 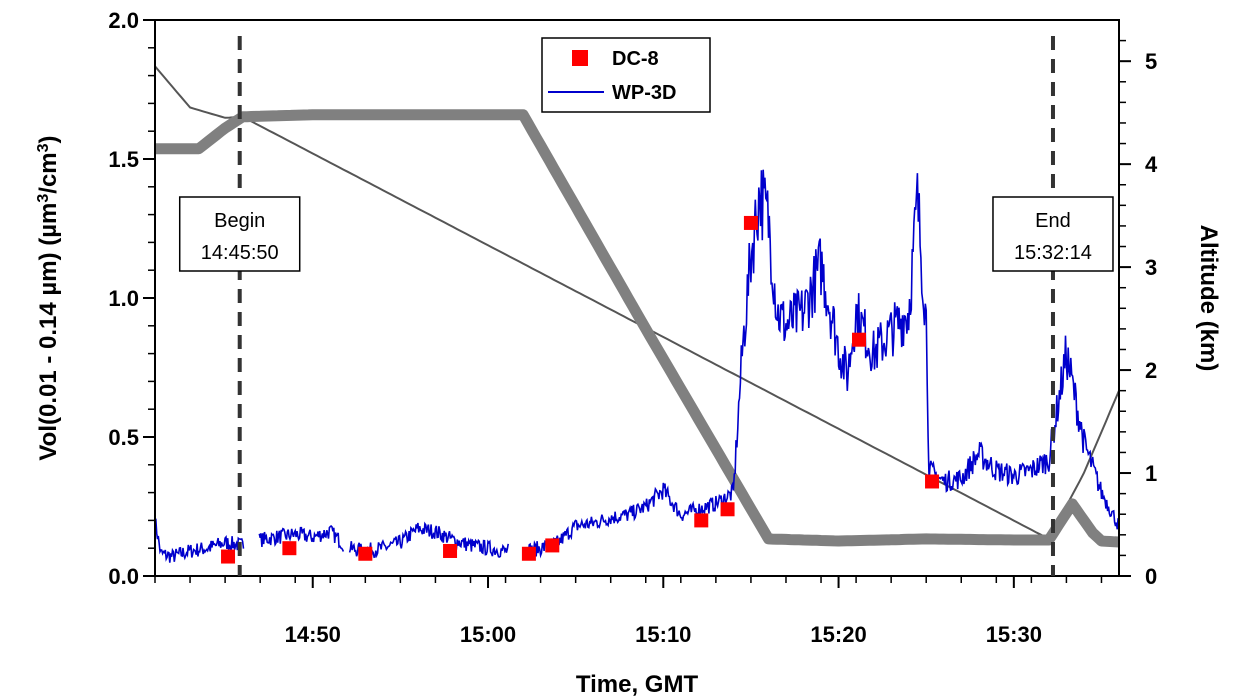 I want to click on y-left-tick-label-4: 2.0, so click(x=123, y=20).